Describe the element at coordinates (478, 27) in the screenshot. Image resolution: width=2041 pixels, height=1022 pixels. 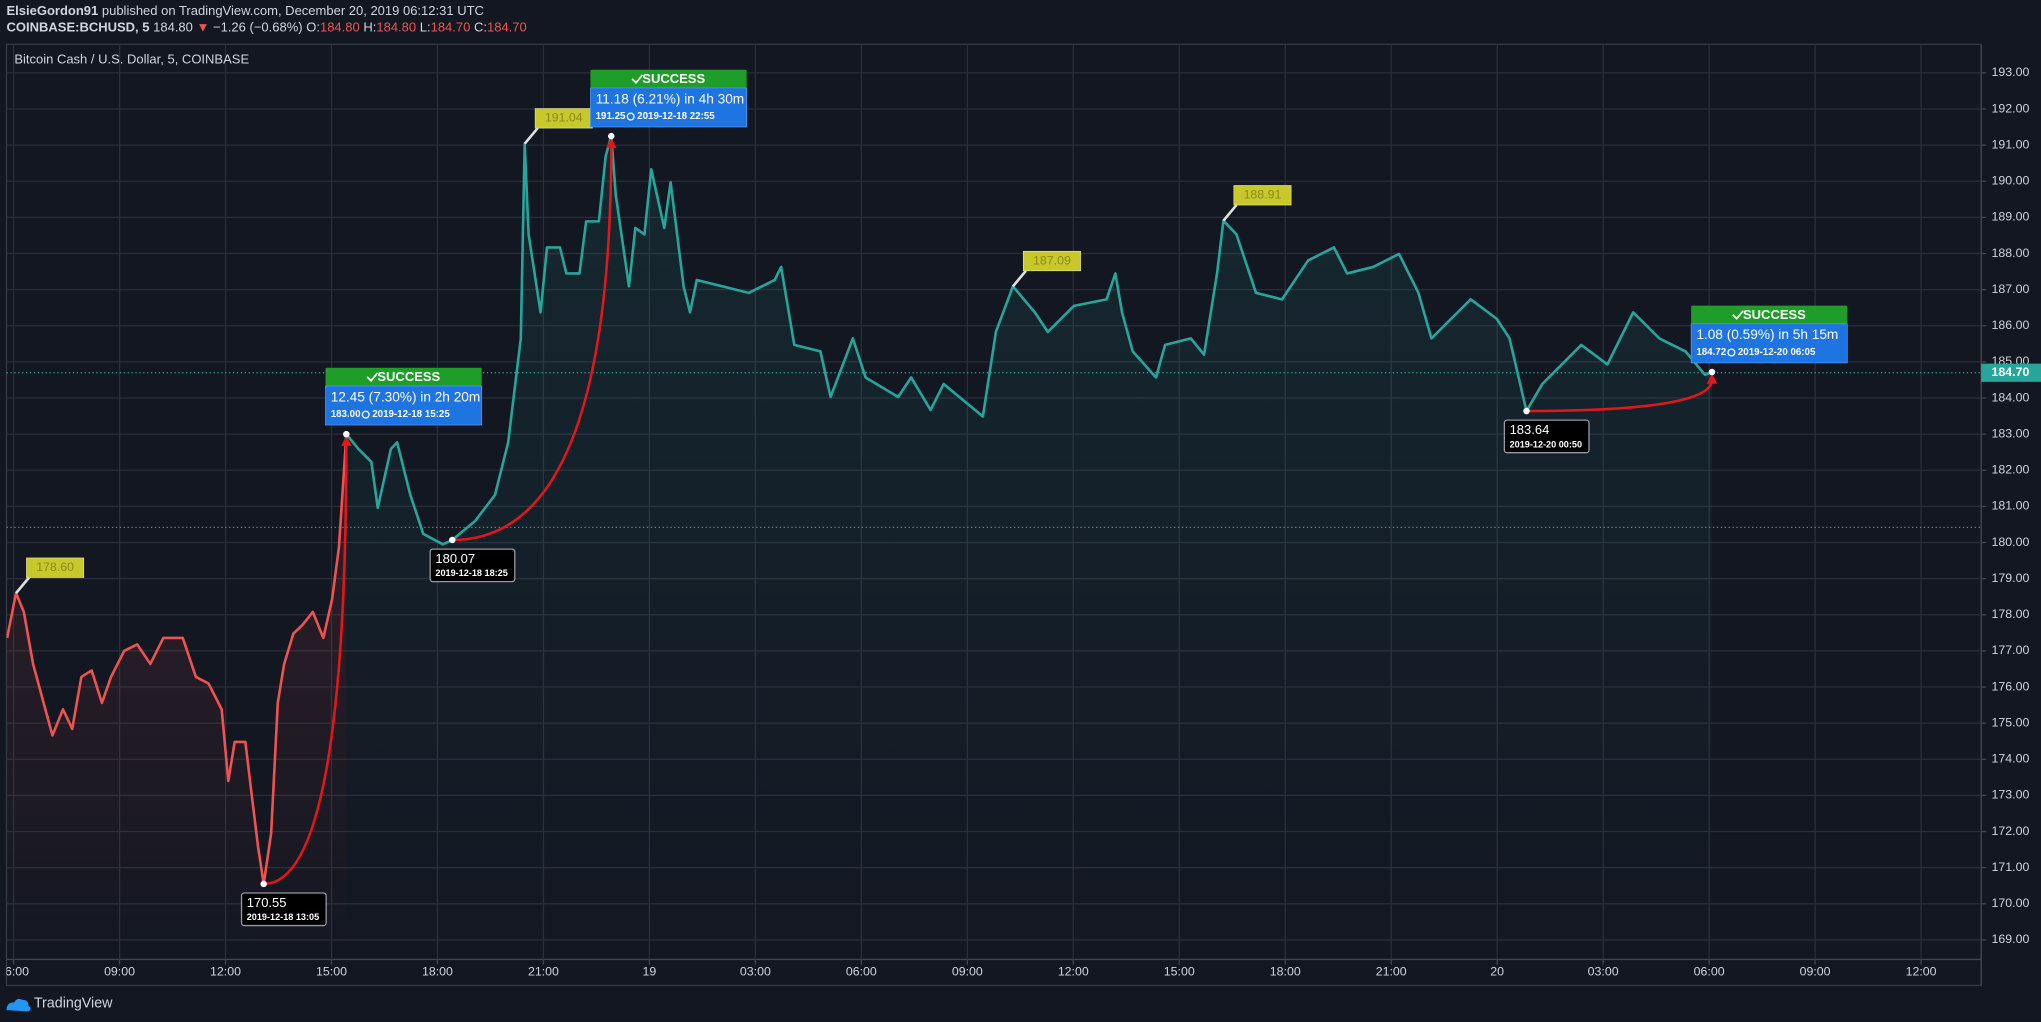
I see `ohlc-label: C:` at that location.